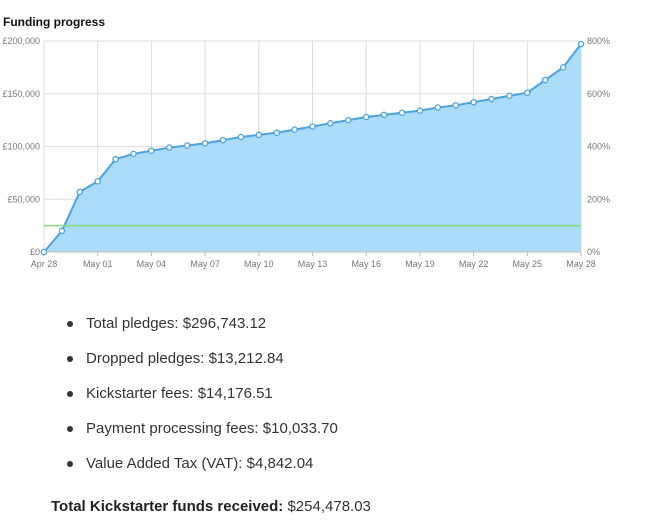 The image size is (650, 527). Describe the element at coordinates (528, 264) in the screenshot. I see `x-tick-label: May 25` at that location.